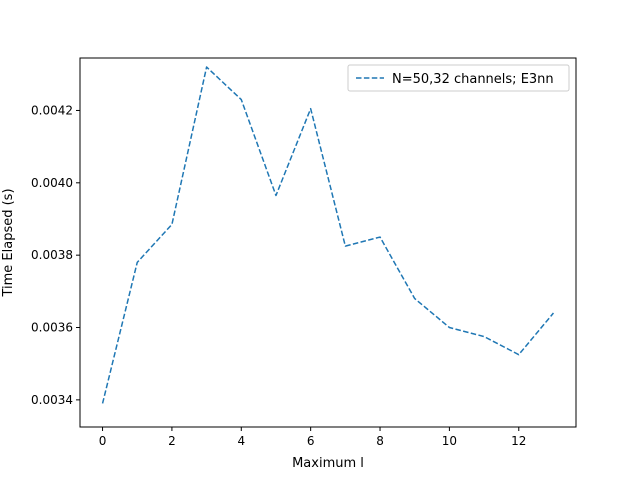 Image resolution: width=640 pixels, height=480 pixels. What do you see at coordinates (449, 441) in the screenshot?
I see `x-tick-label: 10` at bounding box center [449, 441].